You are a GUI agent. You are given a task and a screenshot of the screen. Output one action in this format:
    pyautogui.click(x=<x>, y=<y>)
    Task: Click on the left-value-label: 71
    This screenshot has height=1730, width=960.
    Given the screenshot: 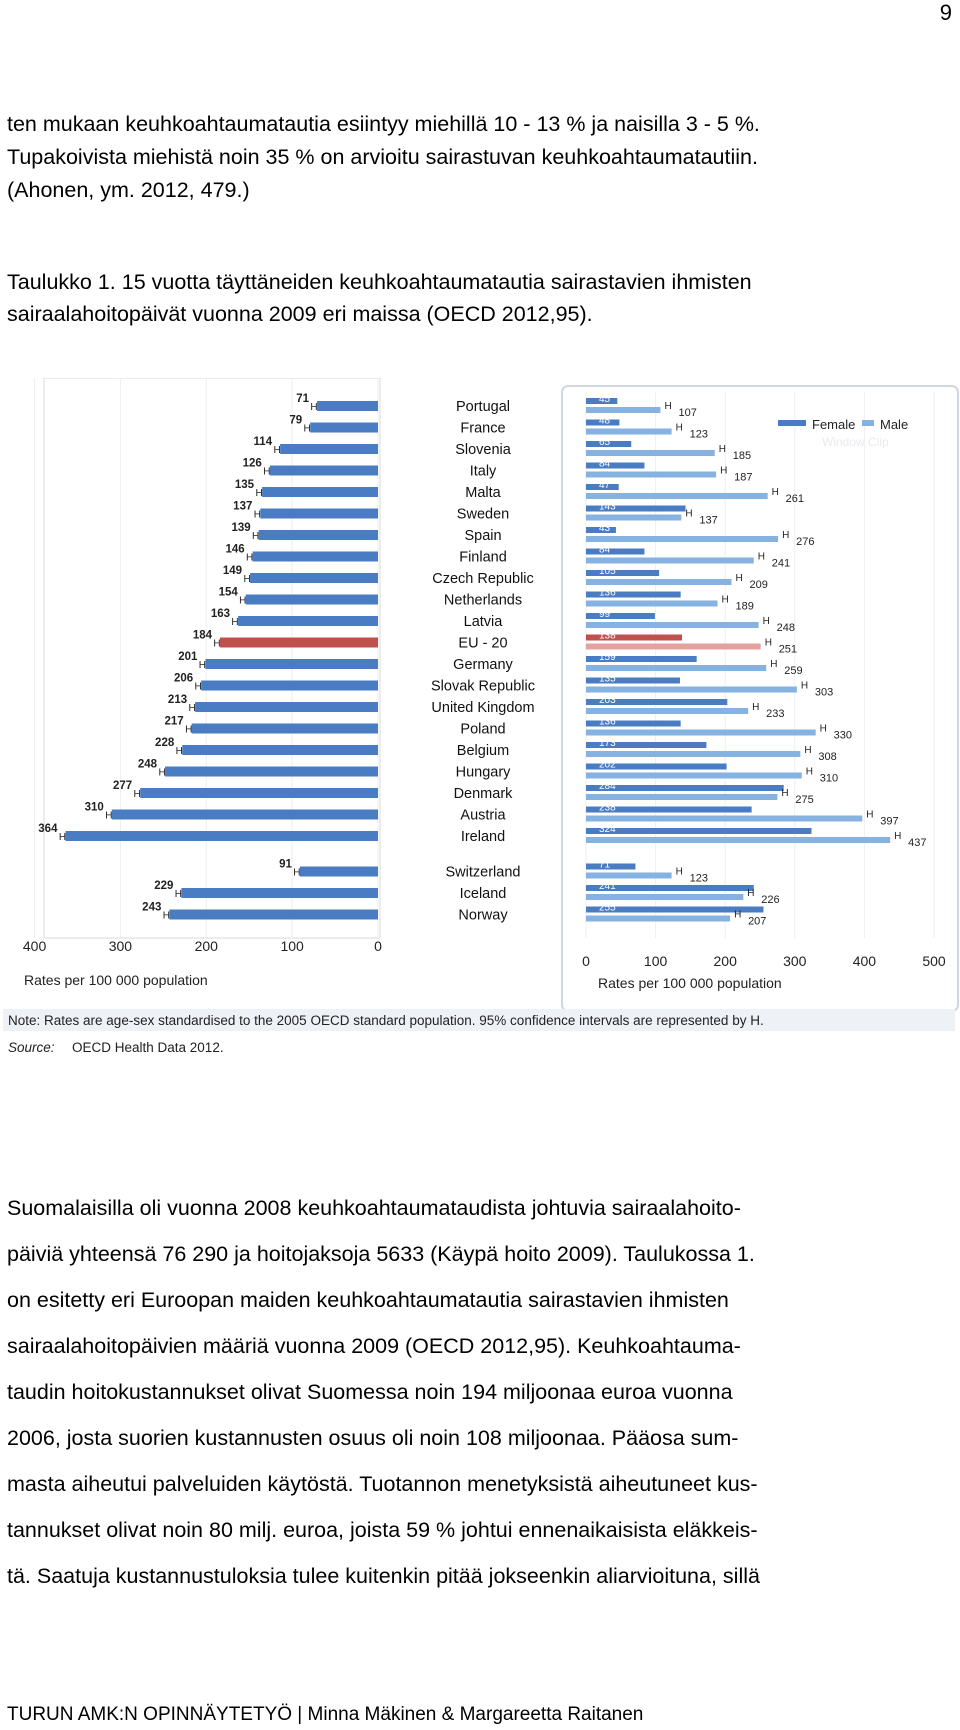 What is the action you would take?
    pyautogui.click(x=302, y=399)
    